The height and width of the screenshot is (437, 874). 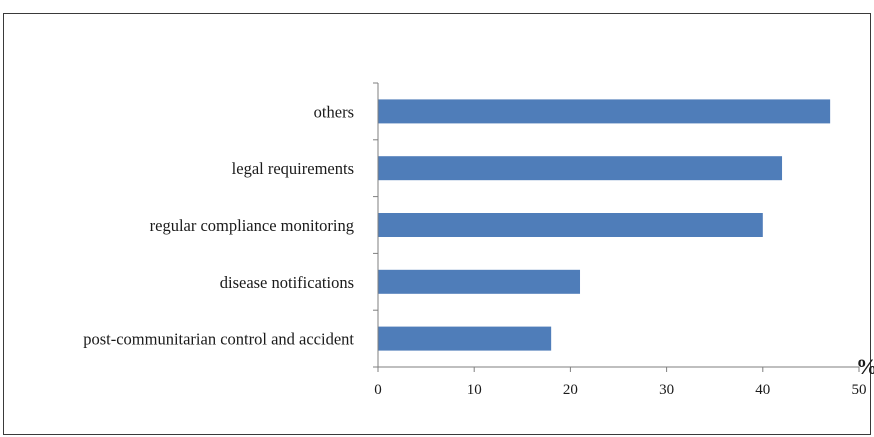 I want to click on category-label-1: others, so click(x=334, y=111).